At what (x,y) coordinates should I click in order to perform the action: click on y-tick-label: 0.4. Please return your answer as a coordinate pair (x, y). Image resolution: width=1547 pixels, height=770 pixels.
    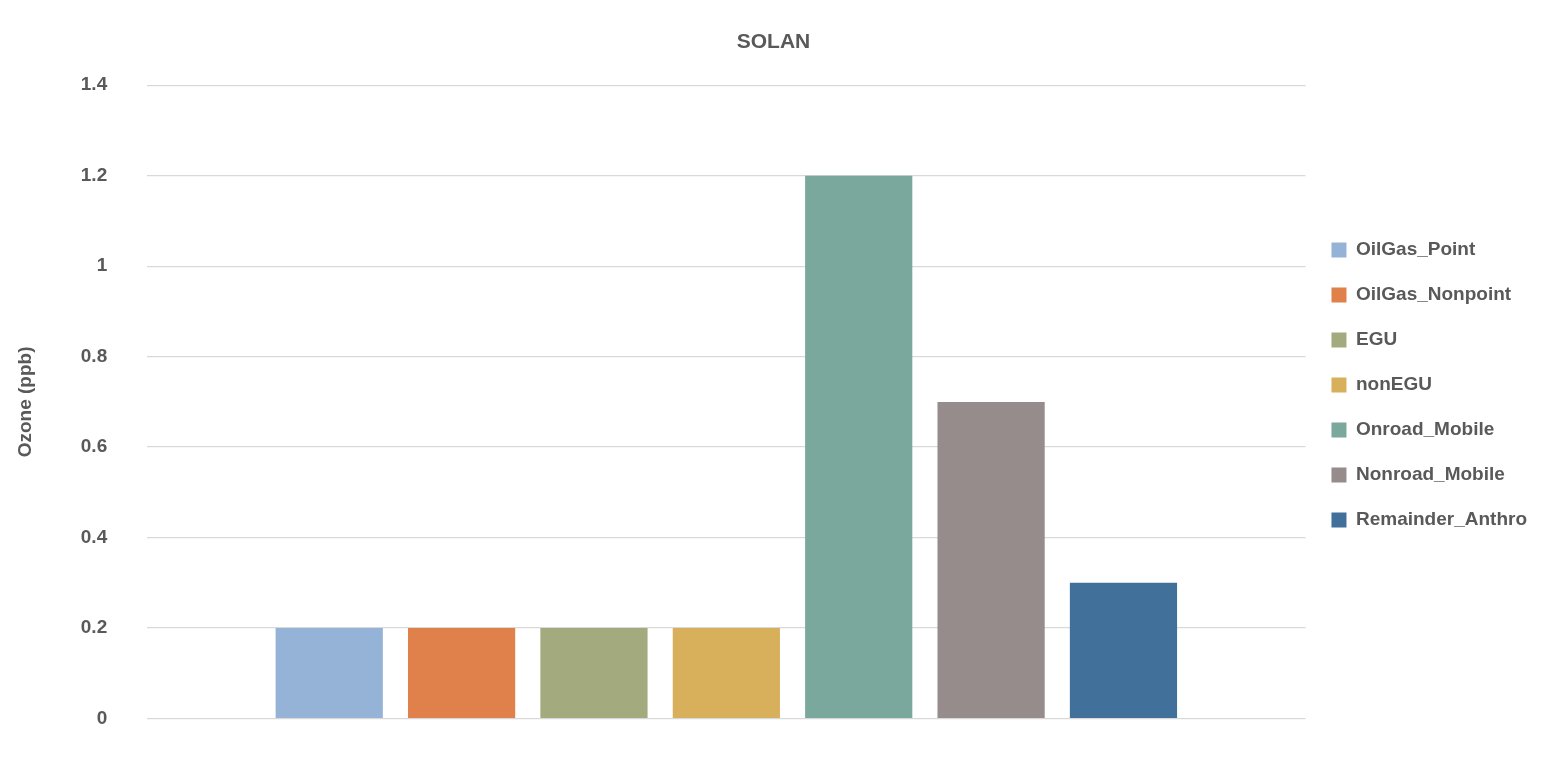
    Looking at the image, I should click on (94, 536).